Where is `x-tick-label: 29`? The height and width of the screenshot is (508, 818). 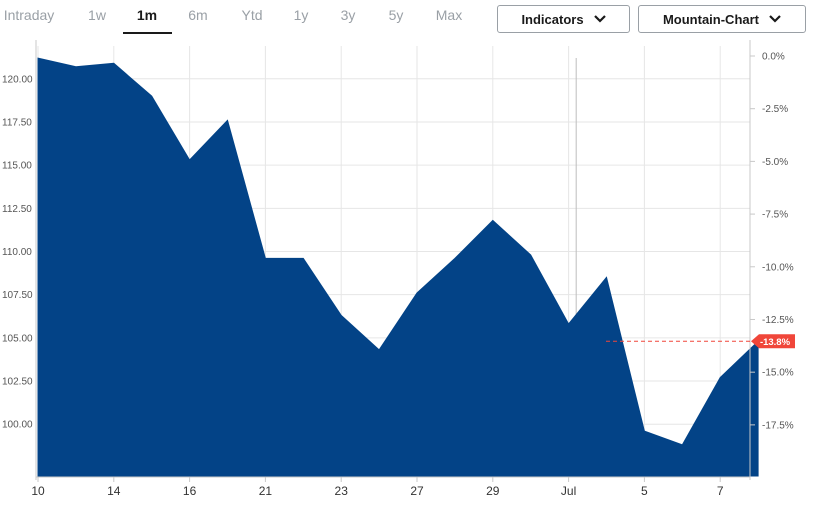 x-tick-label: 29 is located at coordinates (493, 491).